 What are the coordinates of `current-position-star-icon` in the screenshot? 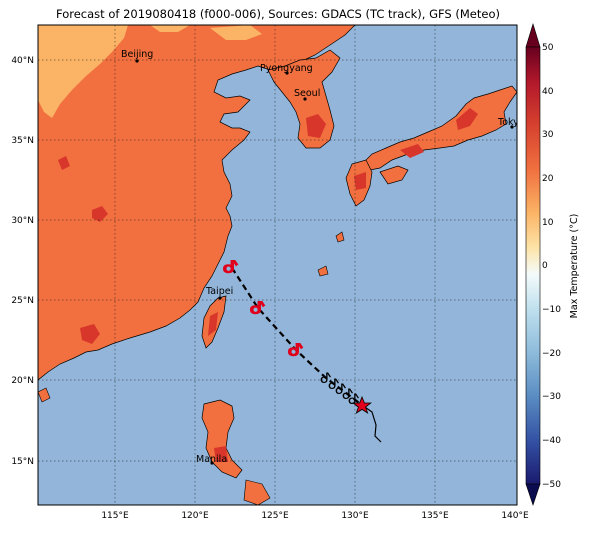 It's located at (362, 404).